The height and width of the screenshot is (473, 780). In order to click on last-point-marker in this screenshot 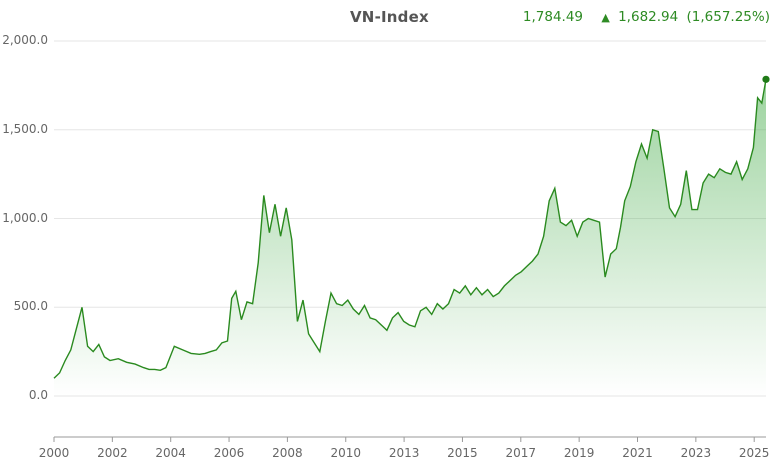, I will do `click(766, 79)`.